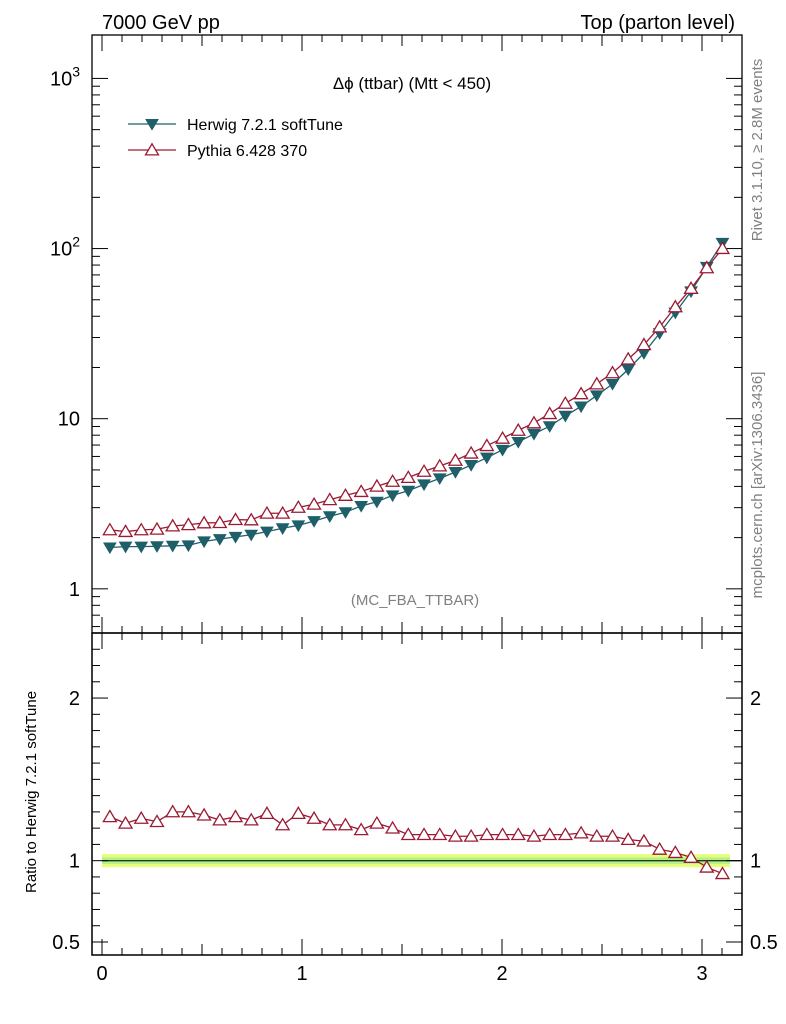 This screenshot has height=1024, width=786. I want to click on legend-pythia-label: Pythia 6.428 370, so click(247, 151).